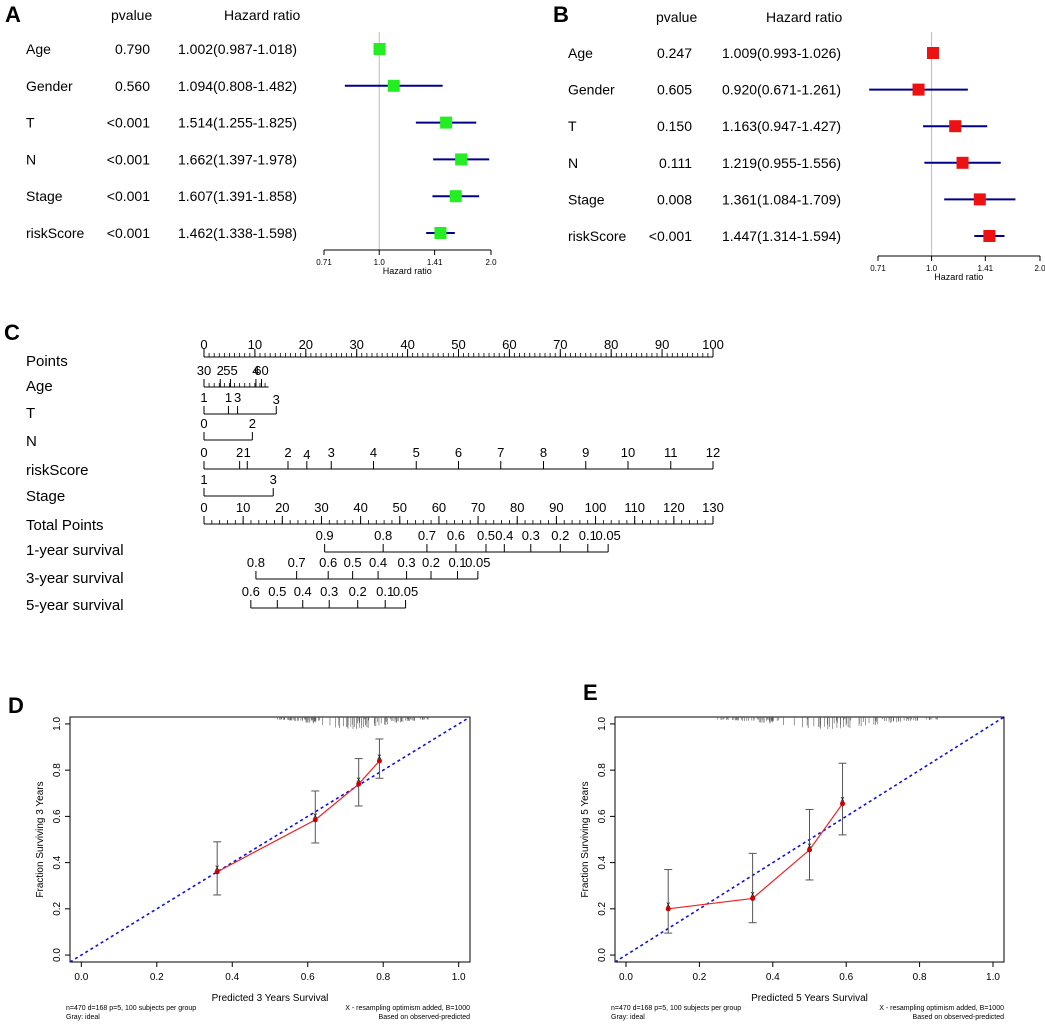 This screenshot has width=1045, height=1024. What do you see at coordinates (585, 839) in the screenshot?
I see `y-axis-title: Fraction Surviving 5 Years` at bounding box center [585, 839].